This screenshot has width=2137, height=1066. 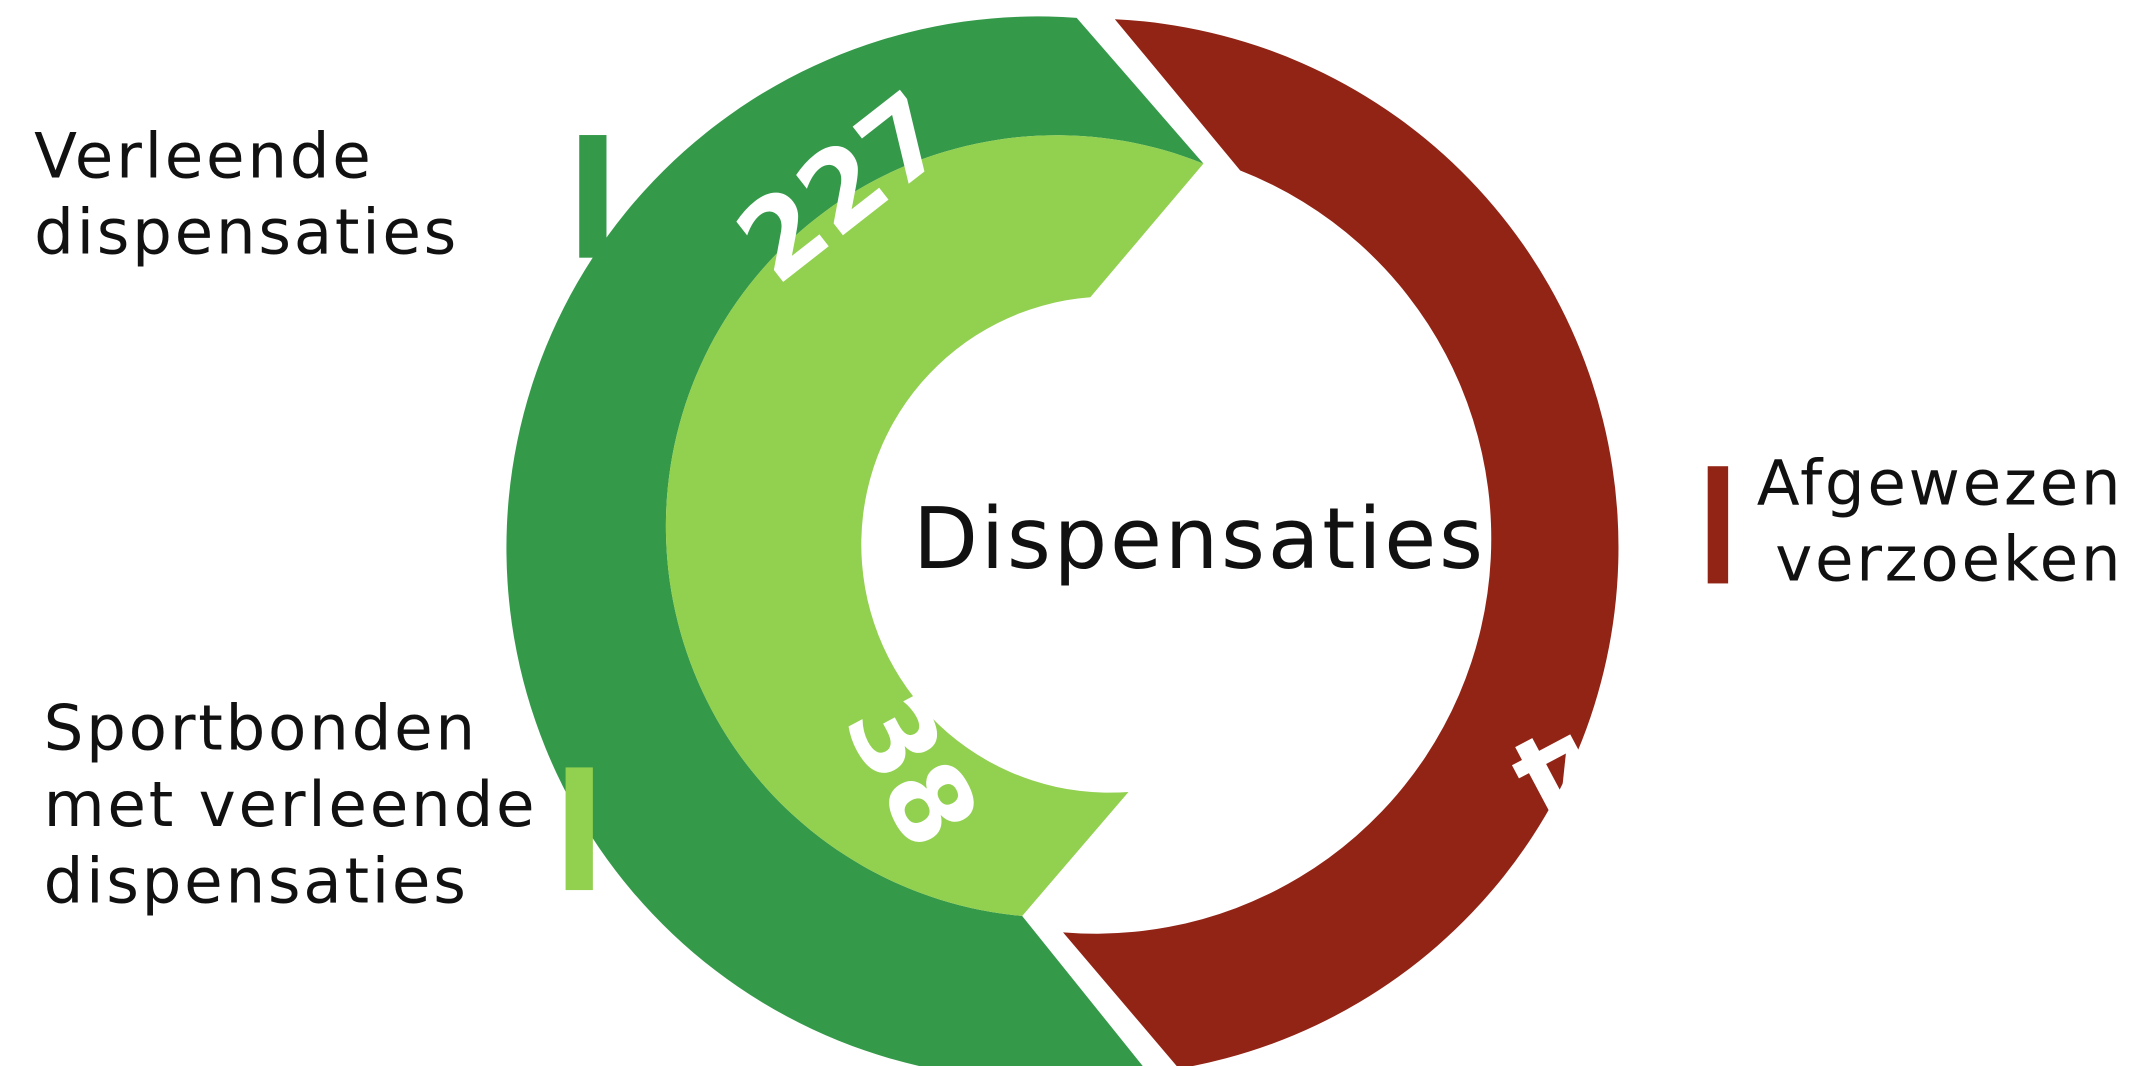 What do you see at coordinates (291, 804) in the screenshot?
I see `legend-label: met verleende` at bounding box center [291, 804].